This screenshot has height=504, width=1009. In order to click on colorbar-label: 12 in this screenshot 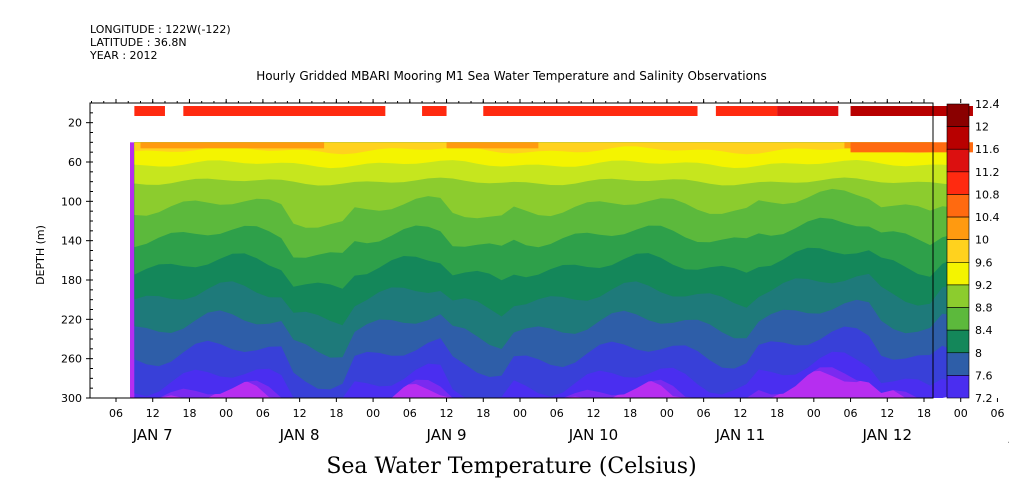, I will do `click(982, 127)`.